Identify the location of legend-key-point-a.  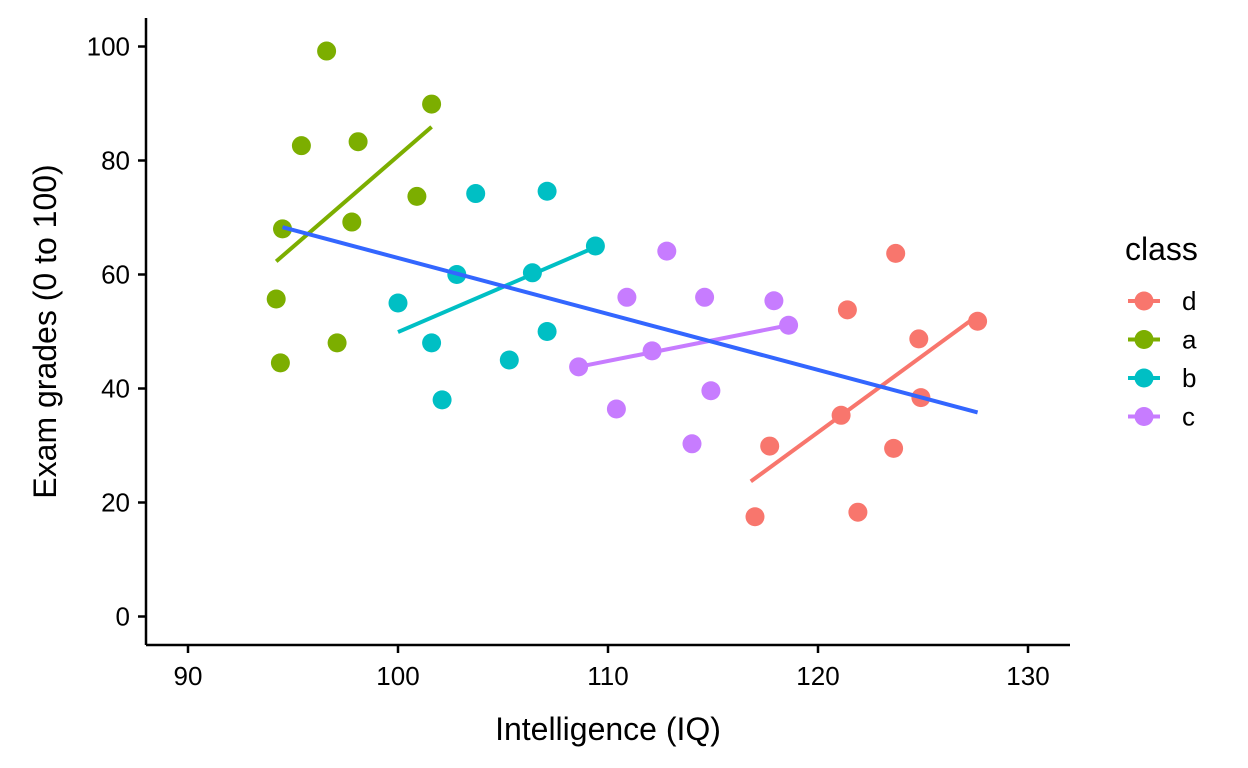
(1144, 339).